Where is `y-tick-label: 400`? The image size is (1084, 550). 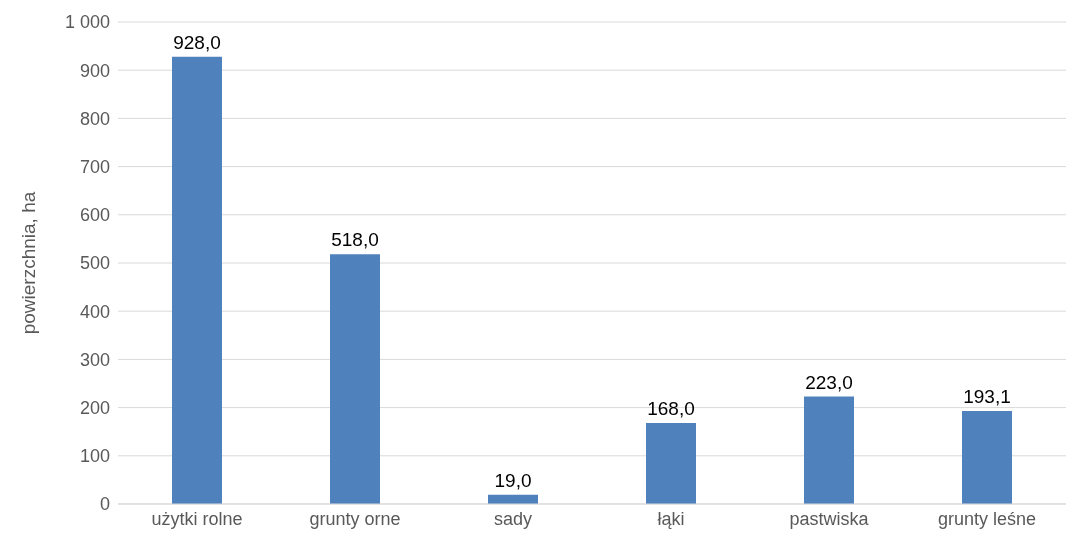 y-tick-label: 400 is located at coordinates (94, 311).